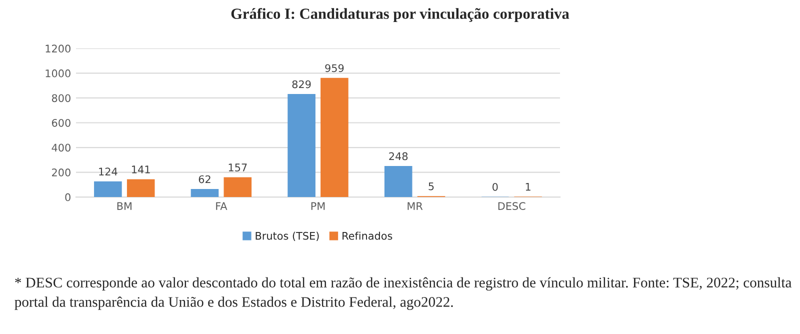 The image size is (800, 334). I want to click on text: * DESC corresponde ao valor descontado do total em razão de inexistência de registro de vínculo militar. Fonte: TSE, 2022; consulta portal da transparência da União e dos Estados e Distrito Federal, ago2022., so click(403, 293).